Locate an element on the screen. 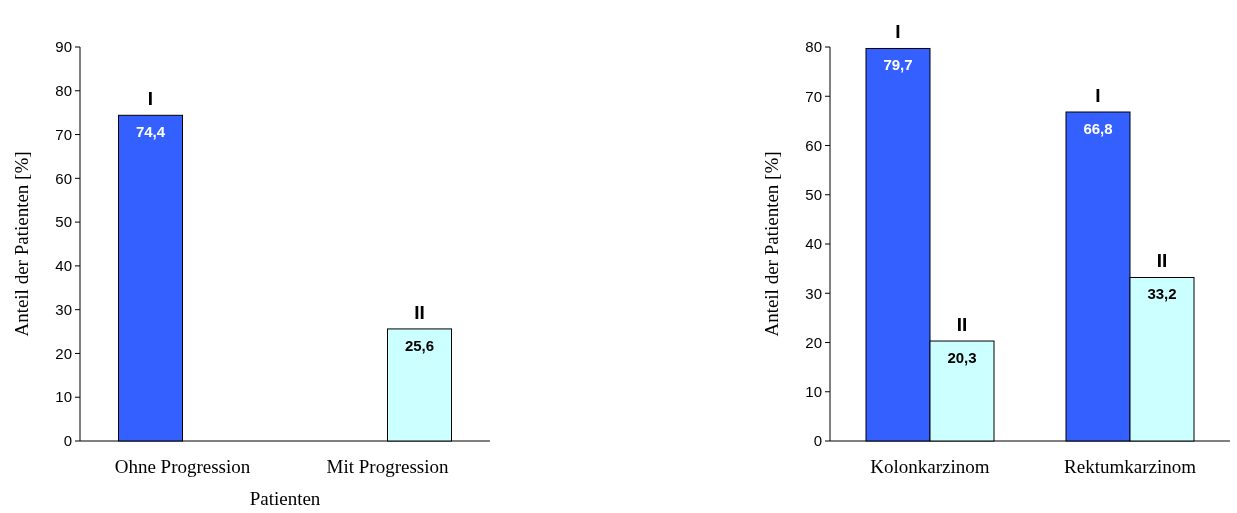 The width and height of the screenshot is (1237, 513). y-tick-label: 90 is located at coordinates (63, 47).